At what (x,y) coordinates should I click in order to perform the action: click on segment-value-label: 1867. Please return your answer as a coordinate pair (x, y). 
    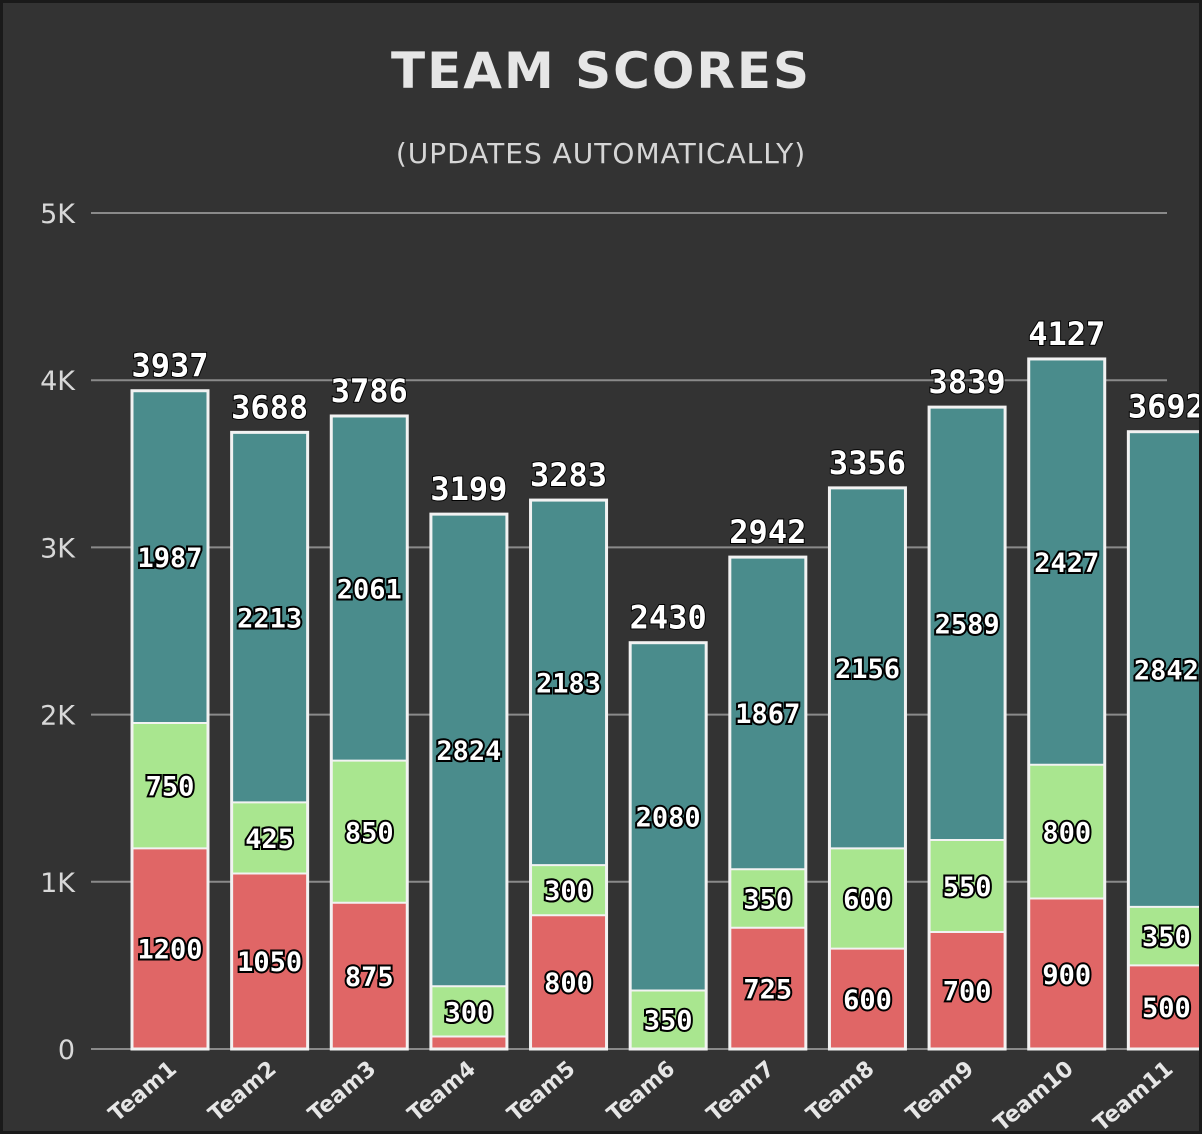
    Looking at the image, I should click on (767, 714).